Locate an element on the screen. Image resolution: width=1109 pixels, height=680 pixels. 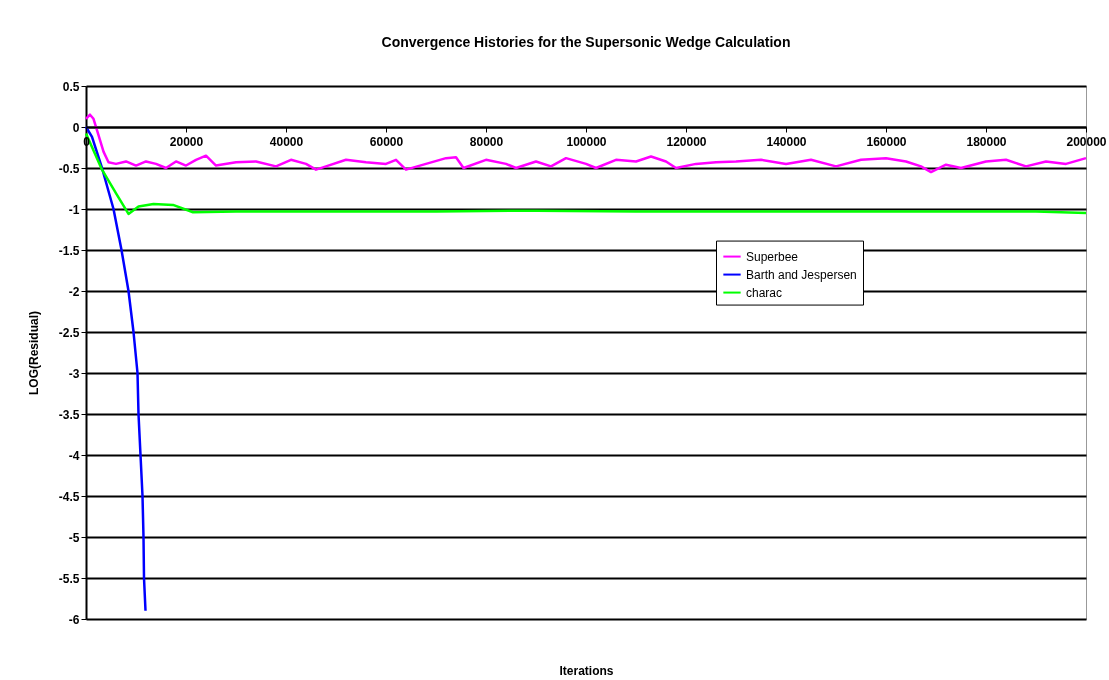
x-tick-label: 180000 is located at coordinates (986, 141).